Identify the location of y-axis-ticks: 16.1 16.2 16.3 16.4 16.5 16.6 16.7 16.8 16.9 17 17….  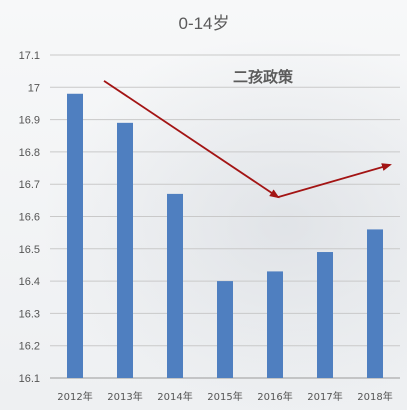
(29, 217).